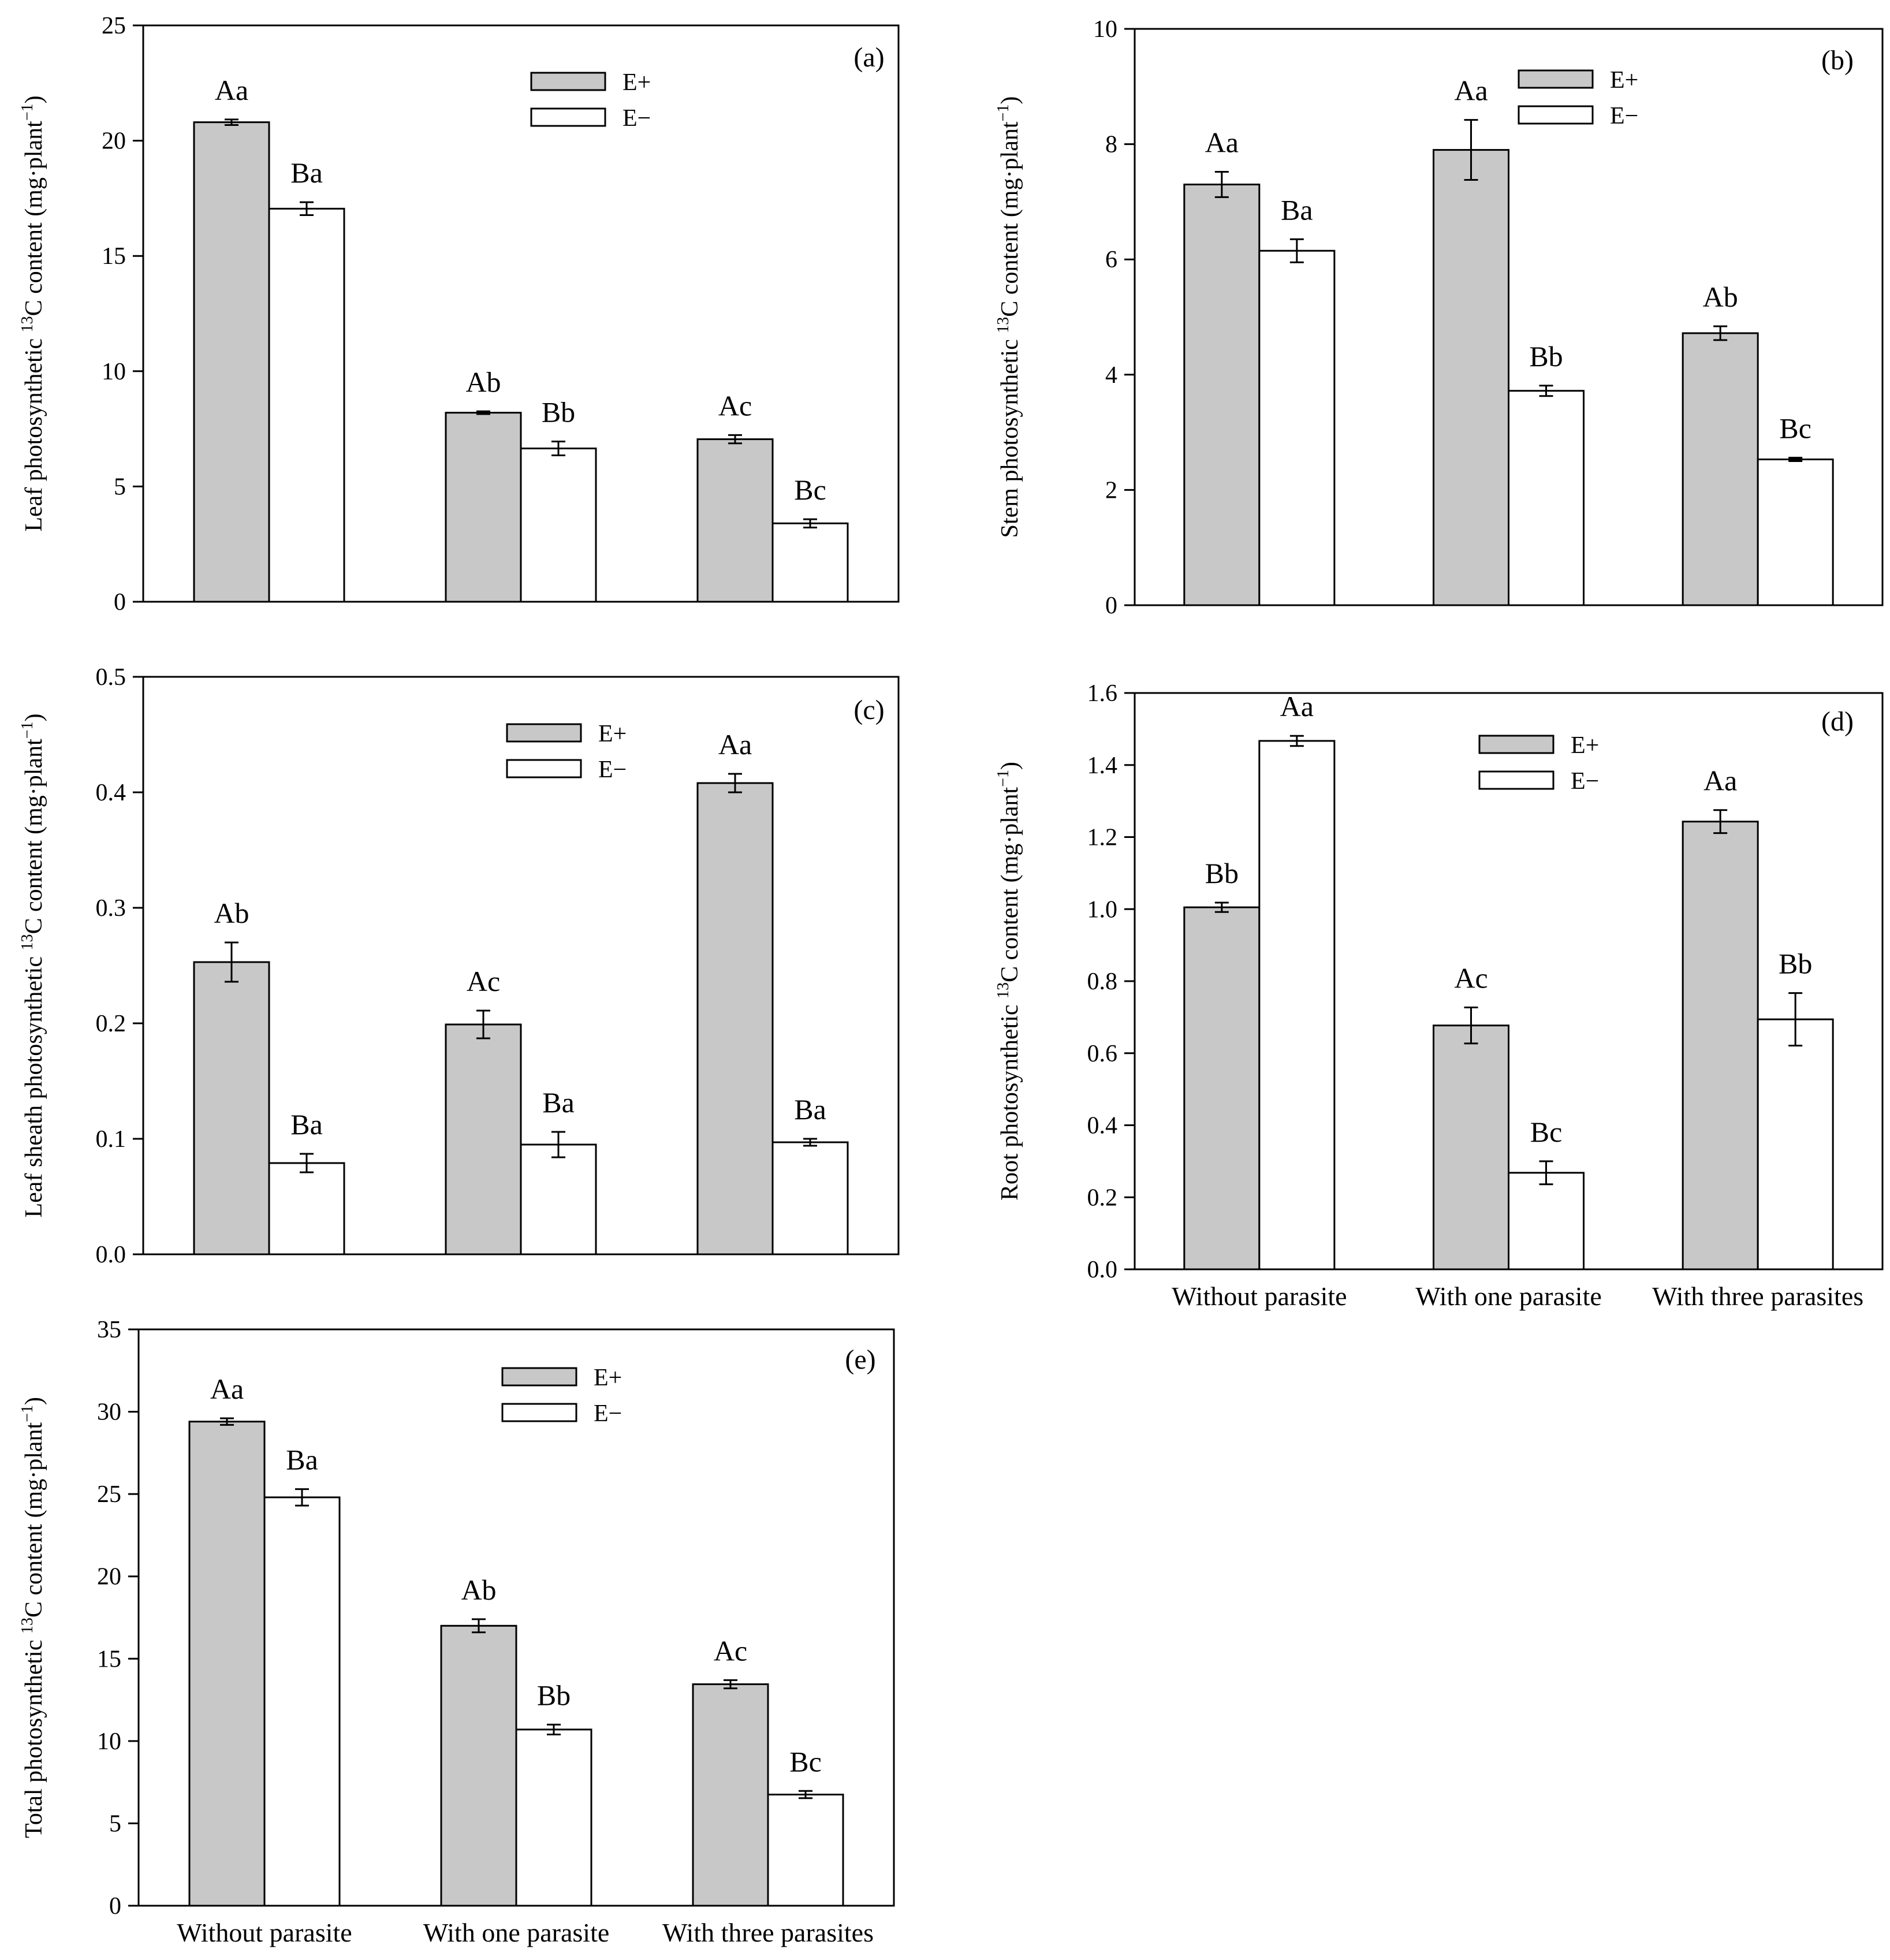  Describe the element at coordinates (1102, 909) in the screenshot. I see `y-tick-label: 1.0` at that location.